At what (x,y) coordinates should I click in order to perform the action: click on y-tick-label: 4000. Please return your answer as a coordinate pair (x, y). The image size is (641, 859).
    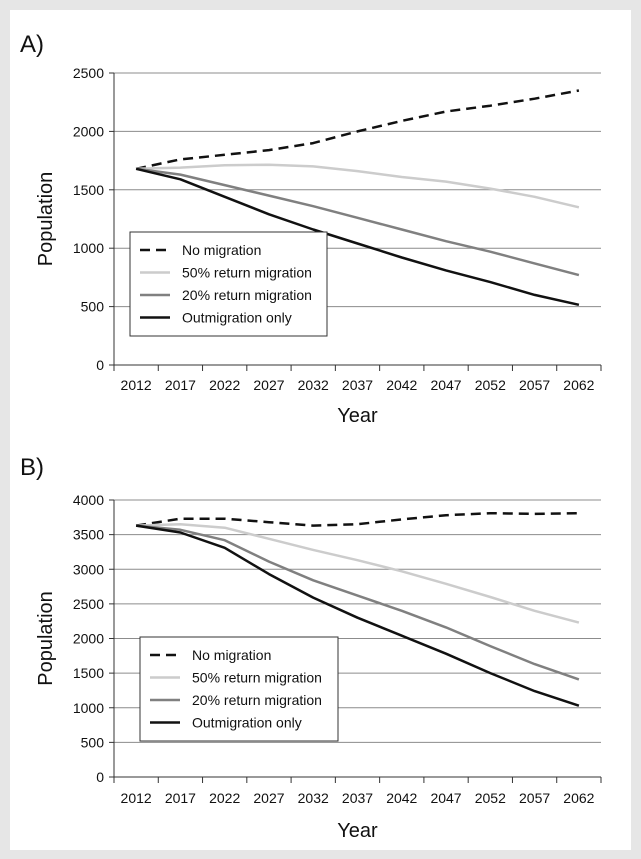
    Looking at the image, I should click on (88, 500).